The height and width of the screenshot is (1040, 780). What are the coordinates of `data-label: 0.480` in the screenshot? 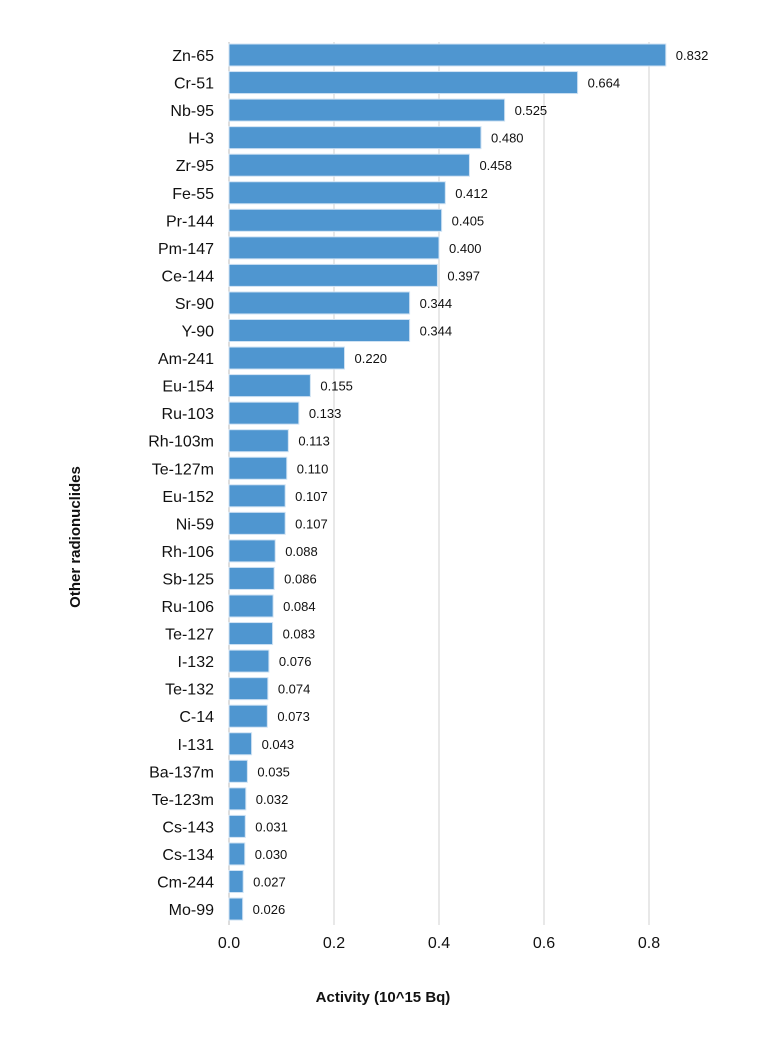 It's located at (507, 138).